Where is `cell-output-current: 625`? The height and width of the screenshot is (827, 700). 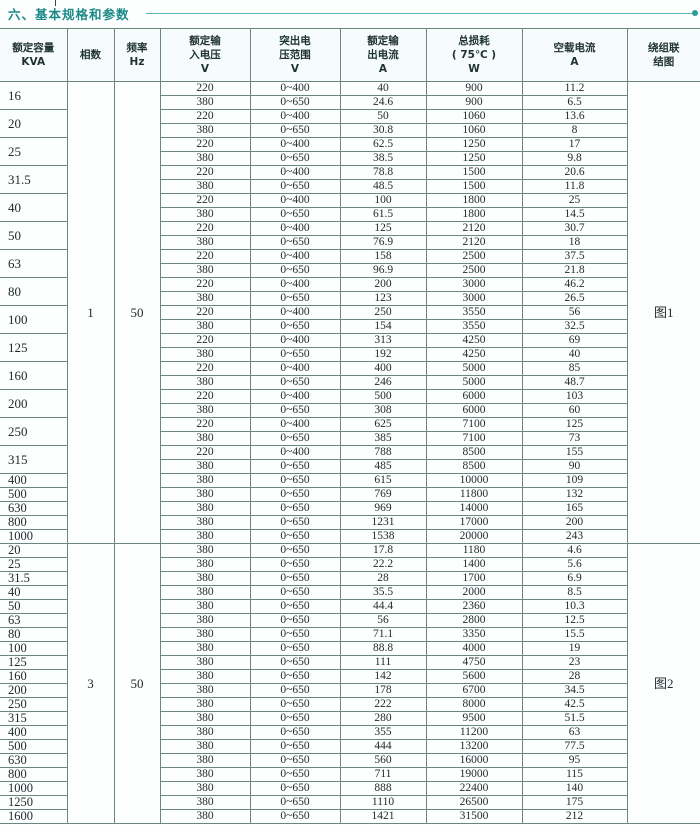
cell-output-current: 625 is located at coordinates (383, 424).